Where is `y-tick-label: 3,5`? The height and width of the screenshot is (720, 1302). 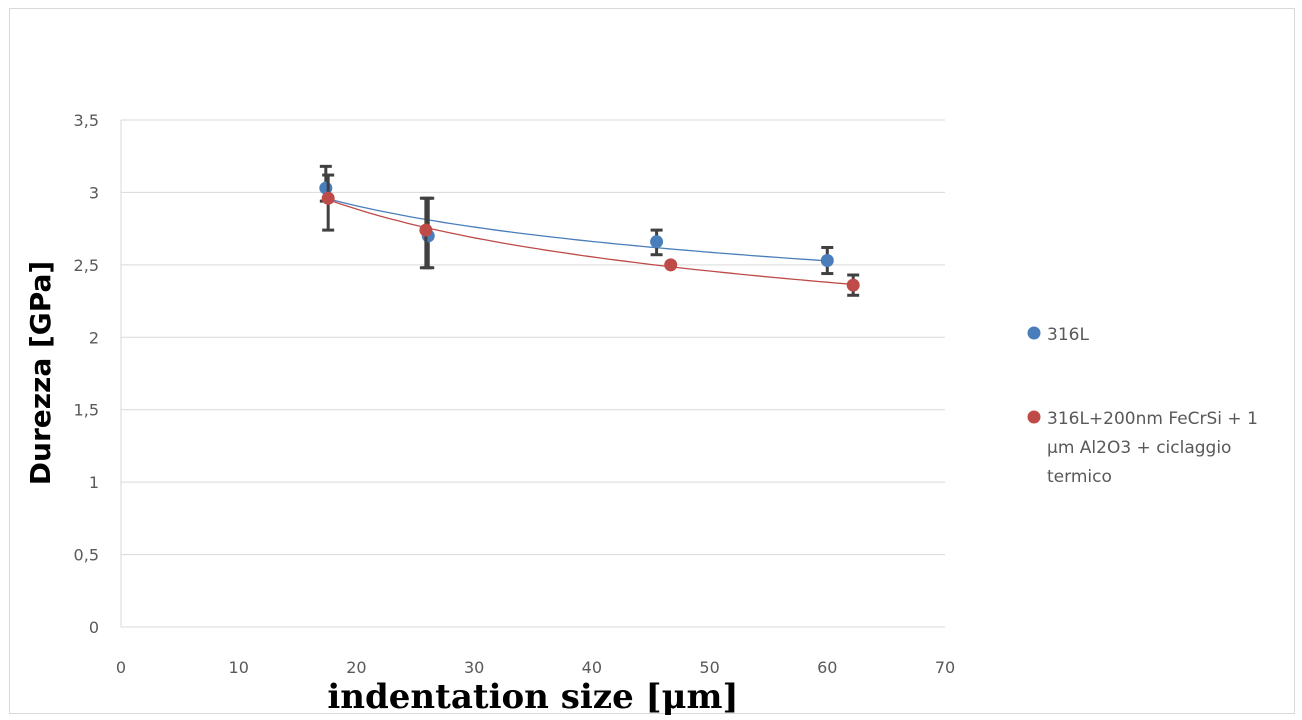
y-tick-label: 3,5 is located at coordinates (86, 120).